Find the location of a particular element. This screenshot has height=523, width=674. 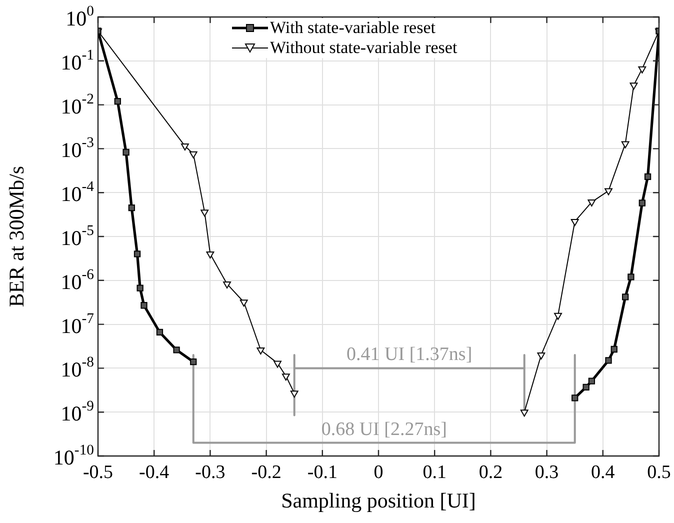

annotation: 0.68 UI [2.27ns] is located at coordinates (384, 429).